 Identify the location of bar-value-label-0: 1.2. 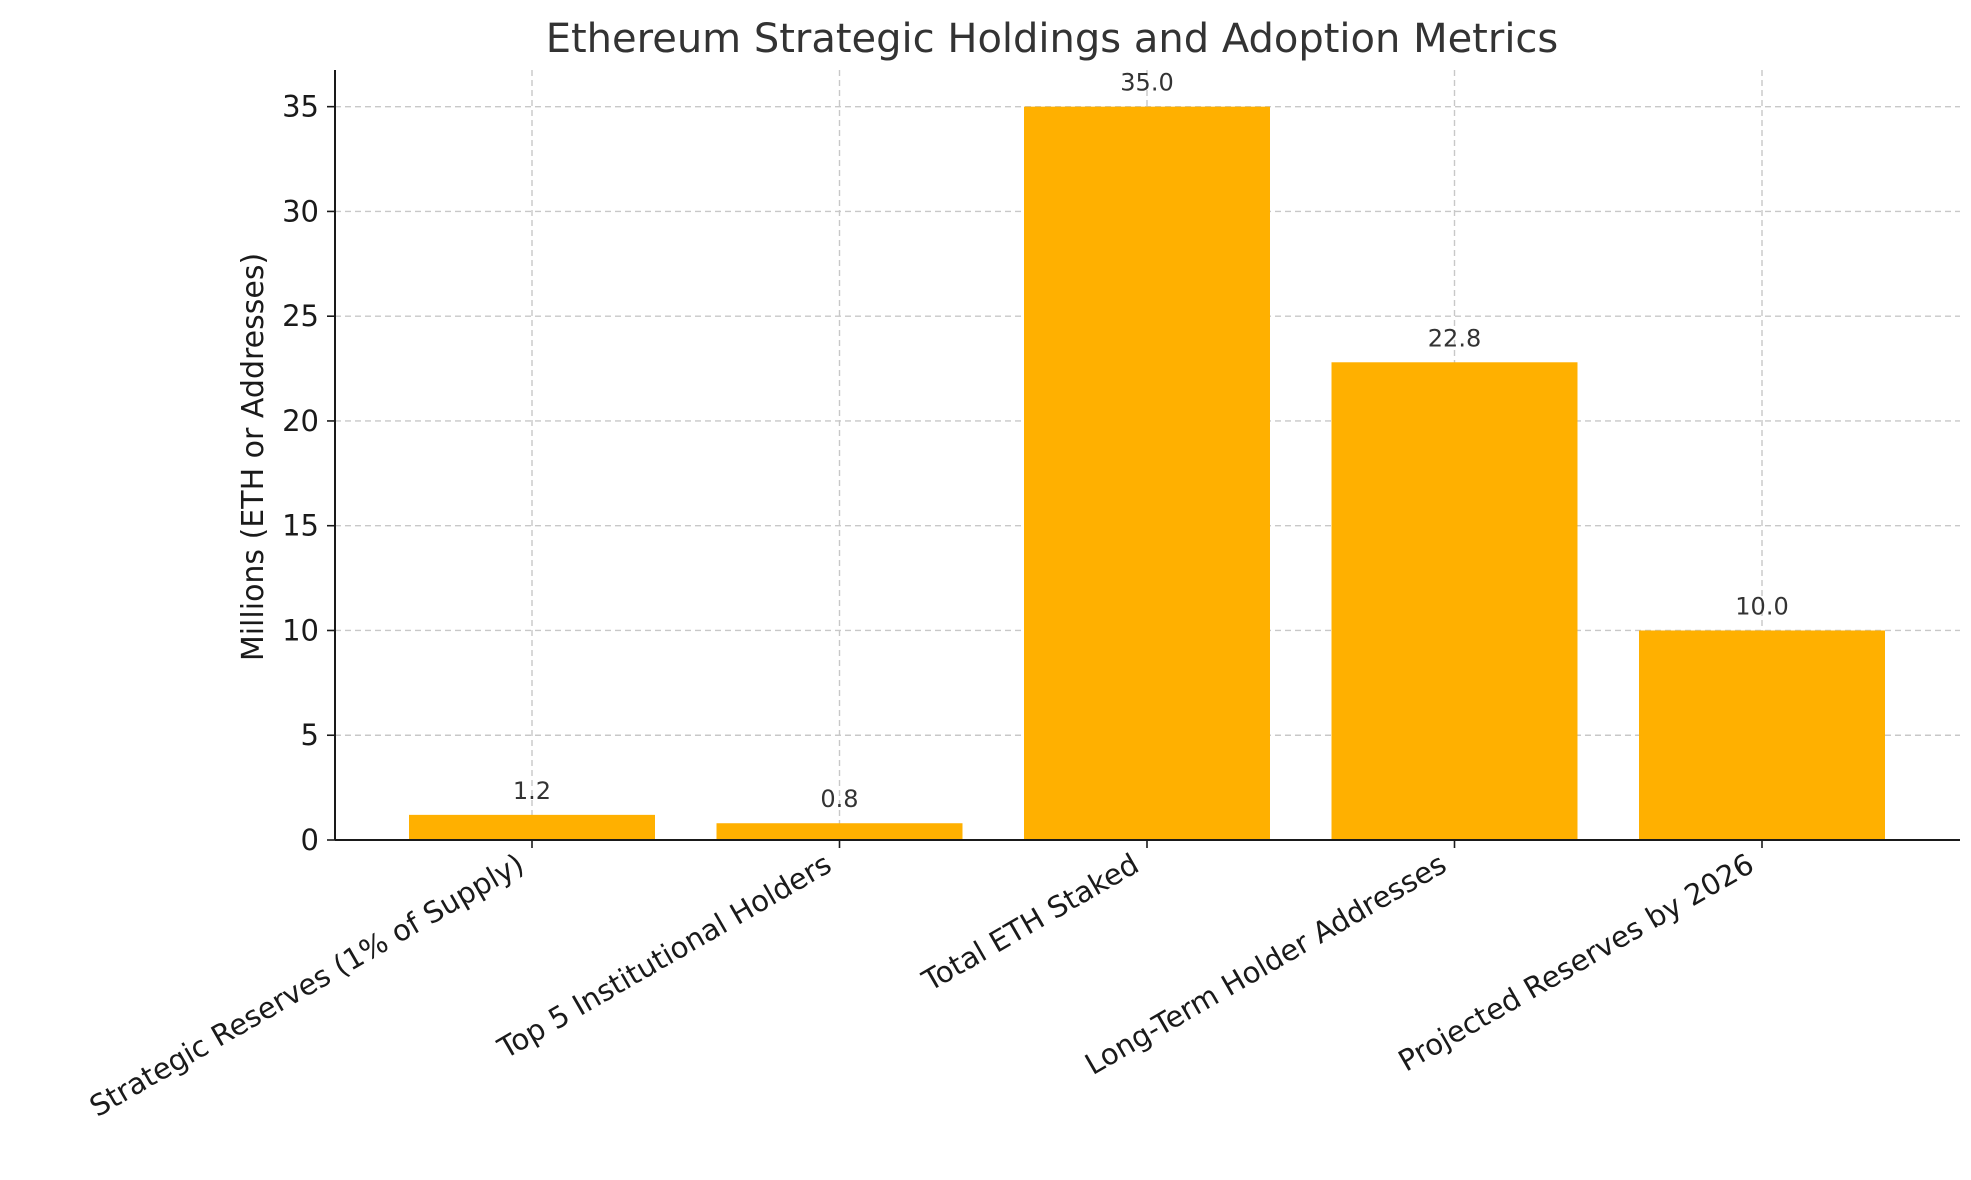
(532, 791).